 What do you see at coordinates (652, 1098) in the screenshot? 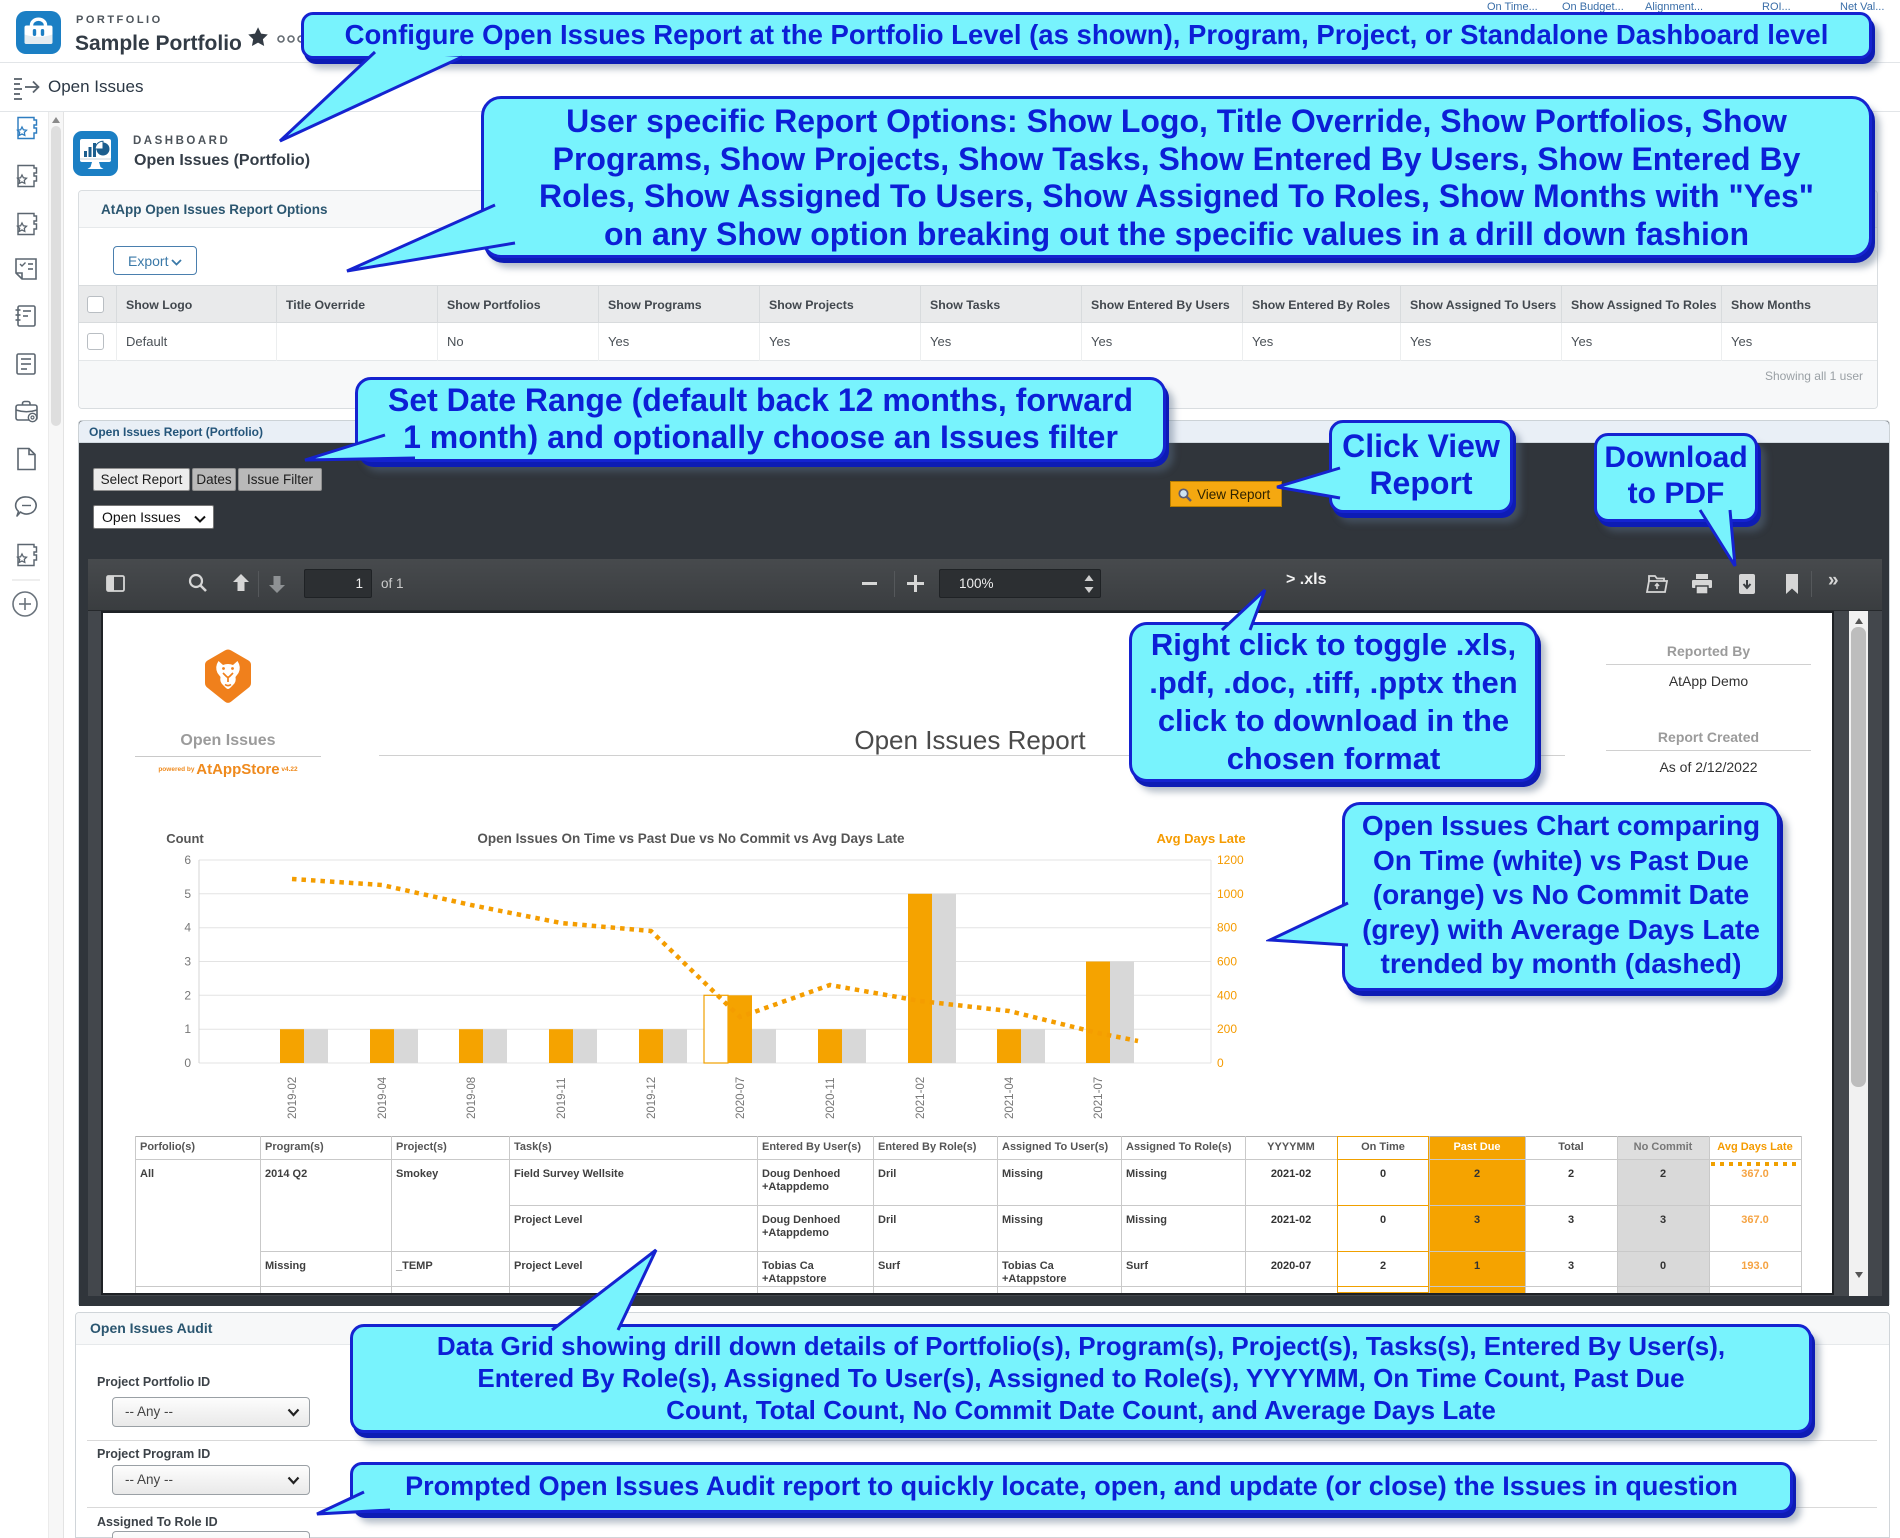
I see `svg-text: 2019-12` at bounding box center [652, 1098].